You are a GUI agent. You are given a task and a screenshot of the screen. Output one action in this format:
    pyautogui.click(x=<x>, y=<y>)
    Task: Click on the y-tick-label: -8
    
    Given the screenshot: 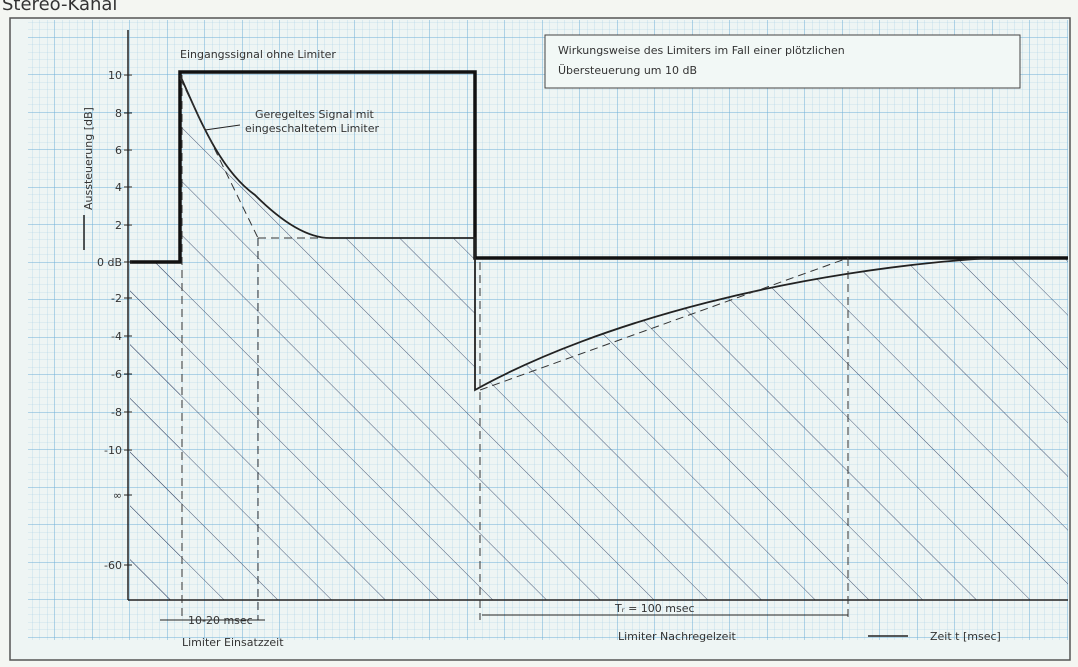 What is the action you would take?
    pyautogui.click(x=116, y=412)
    